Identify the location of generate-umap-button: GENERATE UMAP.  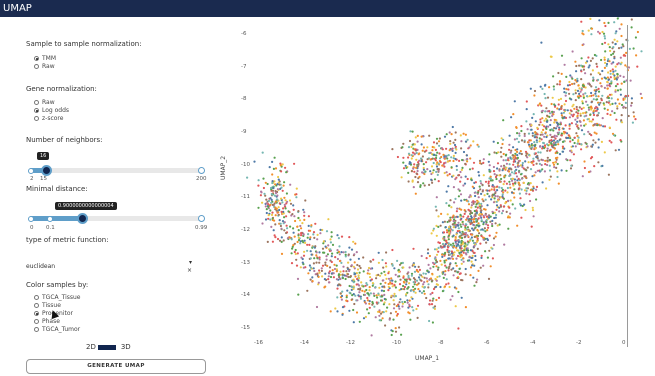
(116, 366).